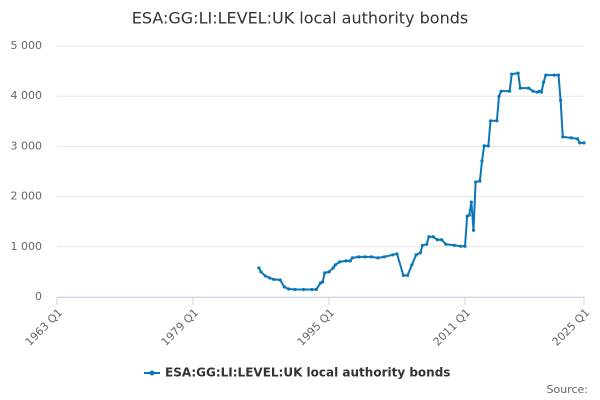  What do you see at coordinates (316, 327) in the screenshot?
I see `x-tick-label: 1995 Q1` at bounding box center [316, 327].